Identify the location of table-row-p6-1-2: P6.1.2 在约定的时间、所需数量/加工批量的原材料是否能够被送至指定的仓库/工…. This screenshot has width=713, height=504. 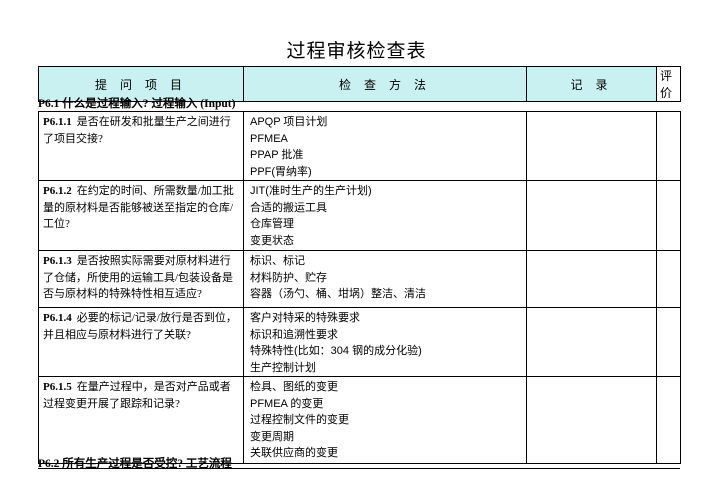
(359, 215).